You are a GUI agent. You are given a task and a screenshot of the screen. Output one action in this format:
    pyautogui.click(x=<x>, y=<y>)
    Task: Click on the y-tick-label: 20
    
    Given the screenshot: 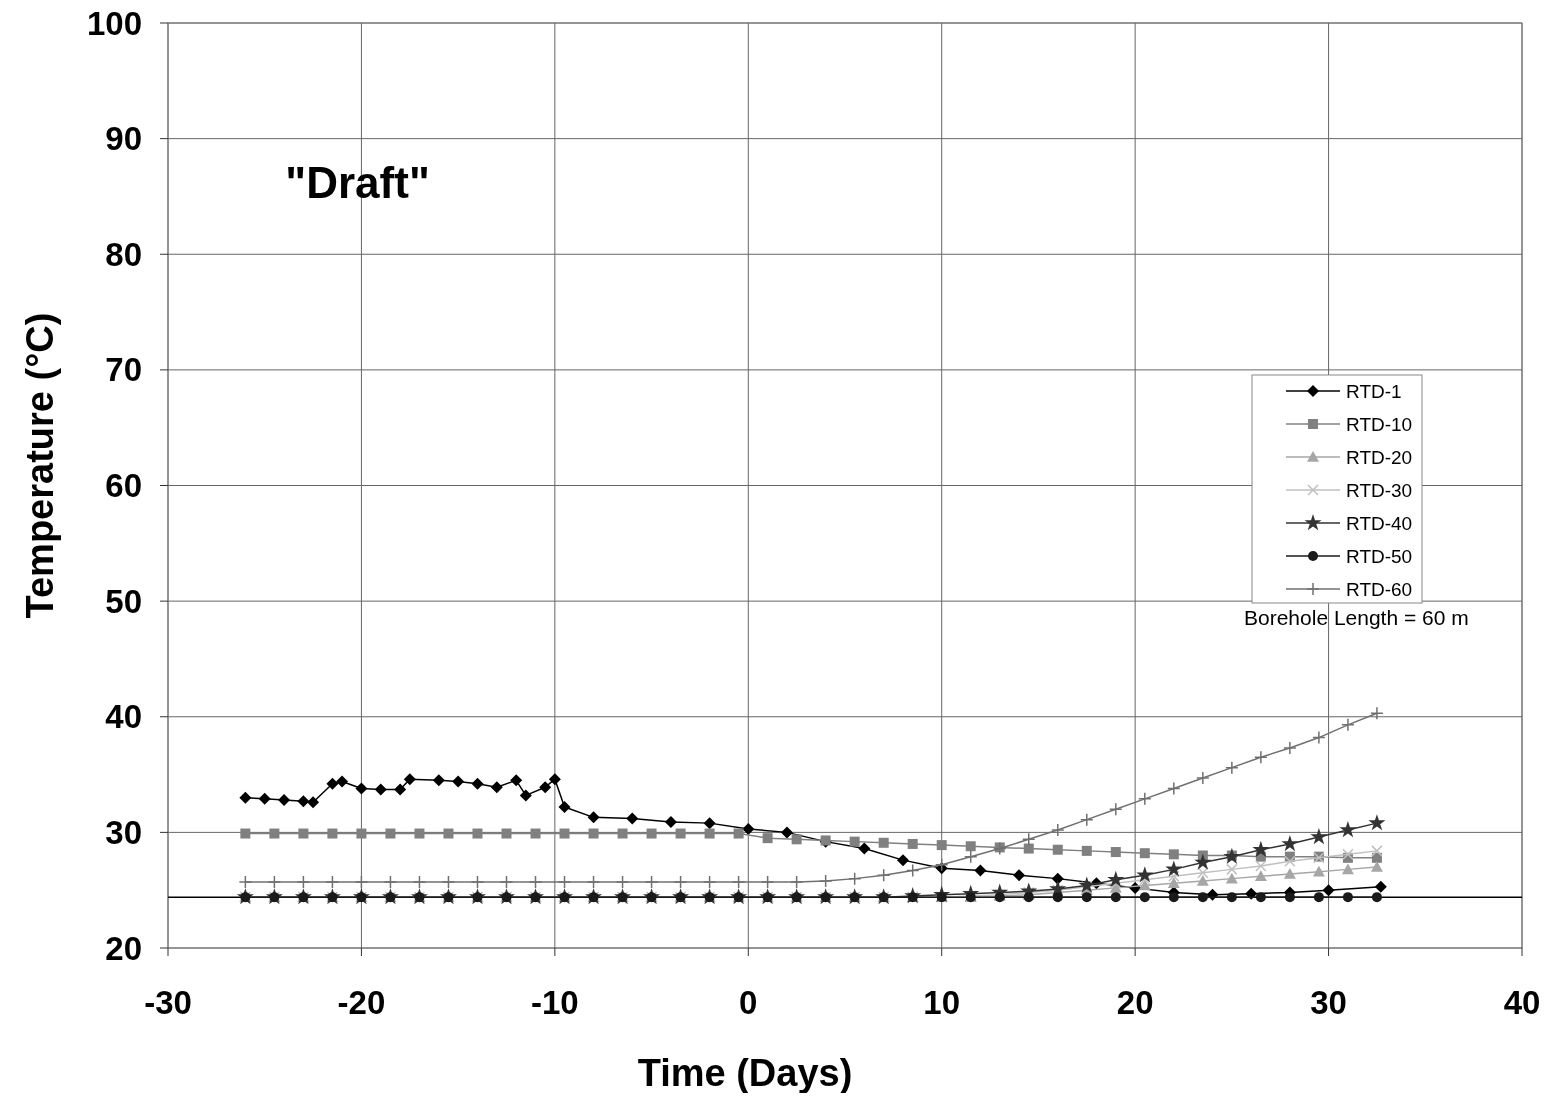 What is the action you would take?
    pyautogui.click(x=123, y=948)
    